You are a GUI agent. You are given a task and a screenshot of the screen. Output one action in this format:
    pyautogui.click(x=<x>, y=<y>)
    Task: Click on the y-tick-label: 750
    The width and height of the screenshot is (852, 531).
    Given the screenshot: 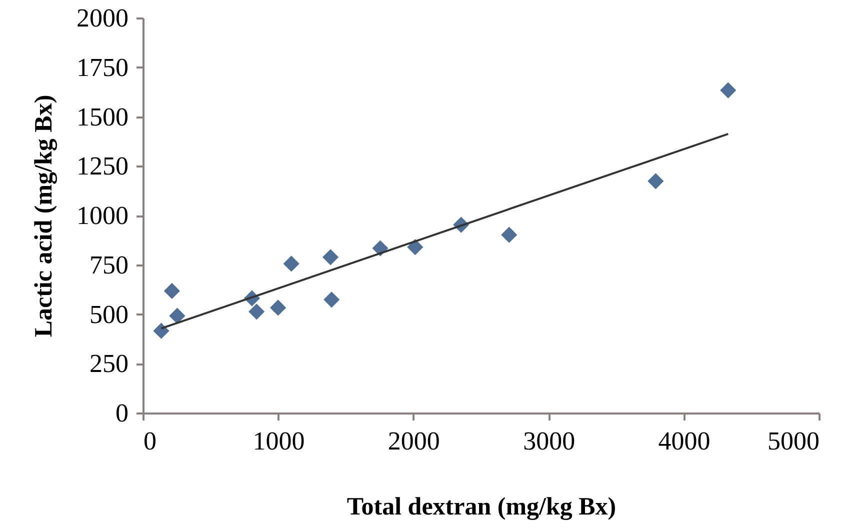 What is the action you would take?
    pyautogui.click(x=109, y=265)
    